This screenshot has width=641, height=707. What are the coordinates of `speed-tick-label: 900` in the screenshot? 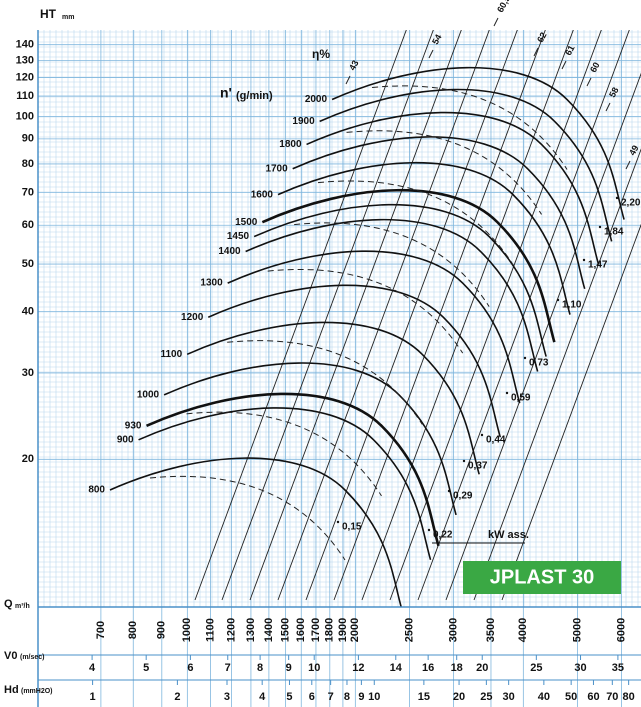 It's located at (125, 439).